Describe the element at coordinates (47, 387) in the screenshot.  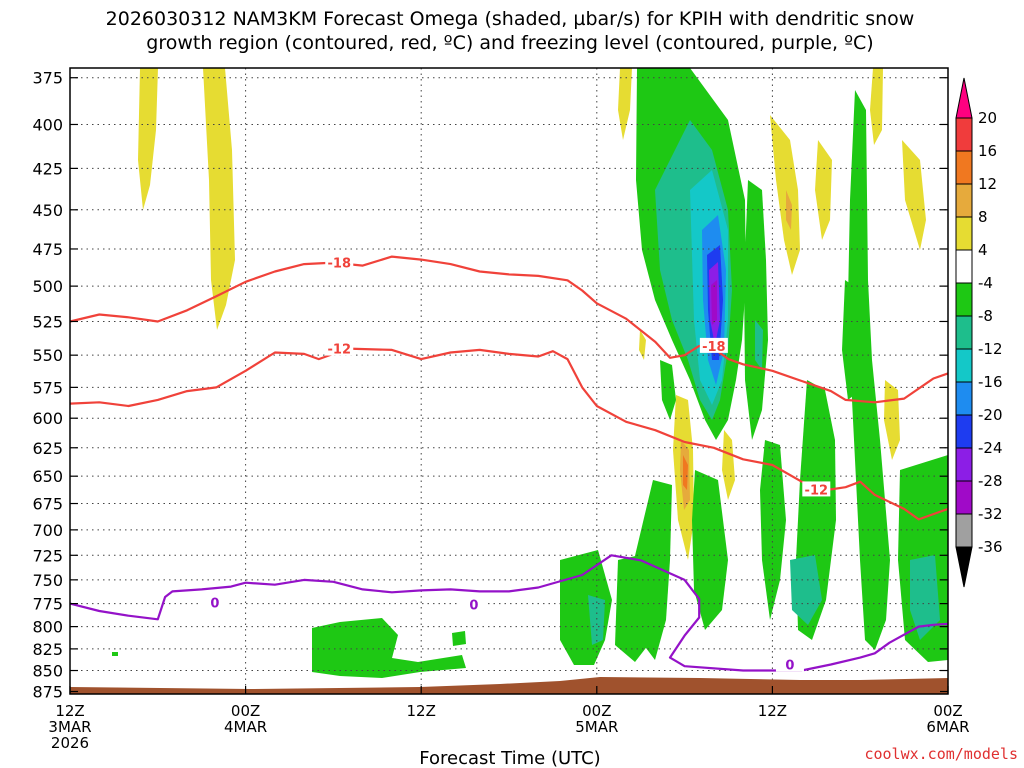
I see `y-tick-label: 575` at that location.